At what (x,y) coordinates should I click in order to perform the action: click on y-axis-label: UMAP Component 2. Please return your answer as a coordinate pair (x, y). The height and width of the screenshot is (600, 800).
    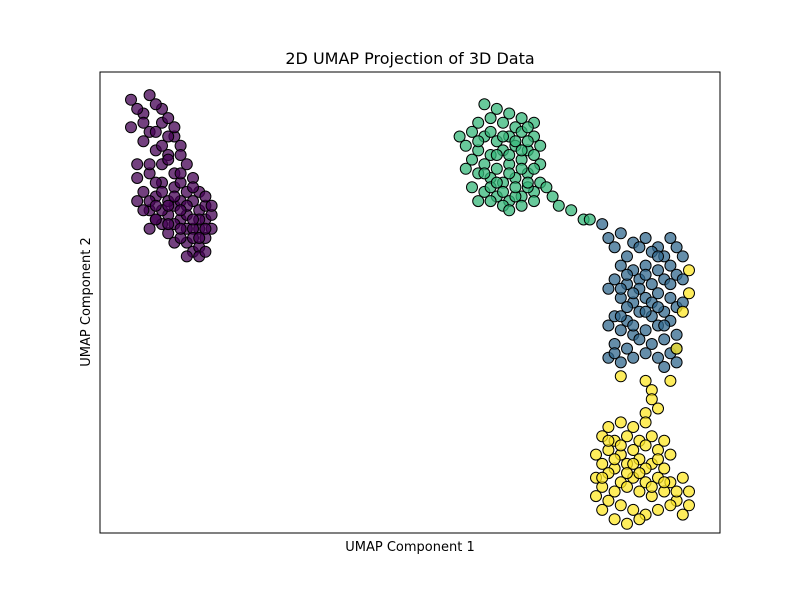
    Looking at the image, I should click on (86, 301).